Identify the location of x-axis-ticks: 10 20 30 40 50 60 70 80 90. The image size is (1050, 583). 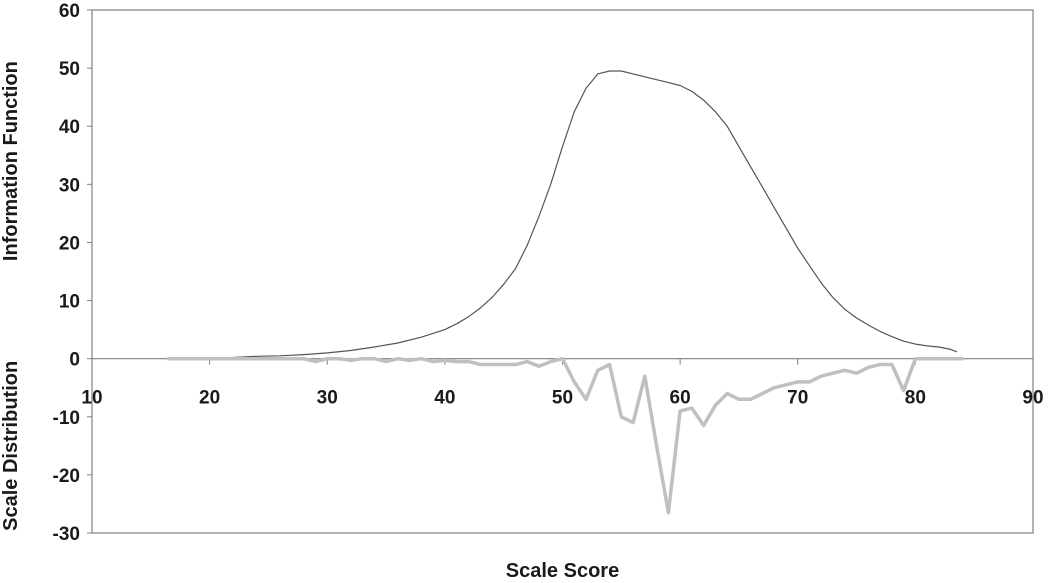
(562, 383).